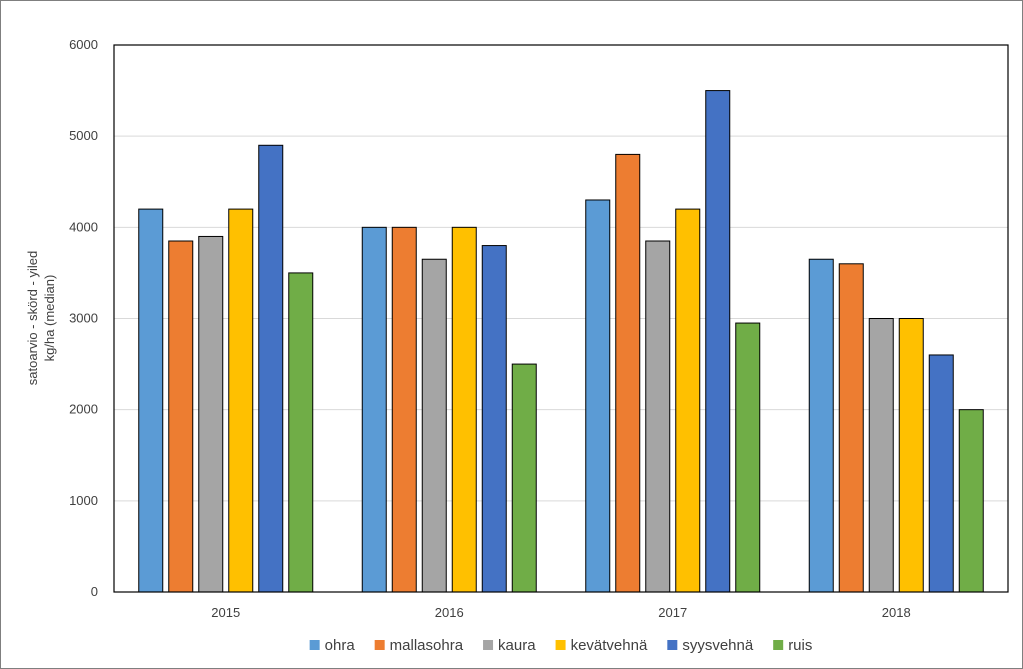  Describe the element at coordinates (560, 612) in the screenshot. I see `x-axis-ticks: 2015 2016 2017 2018` at that location.